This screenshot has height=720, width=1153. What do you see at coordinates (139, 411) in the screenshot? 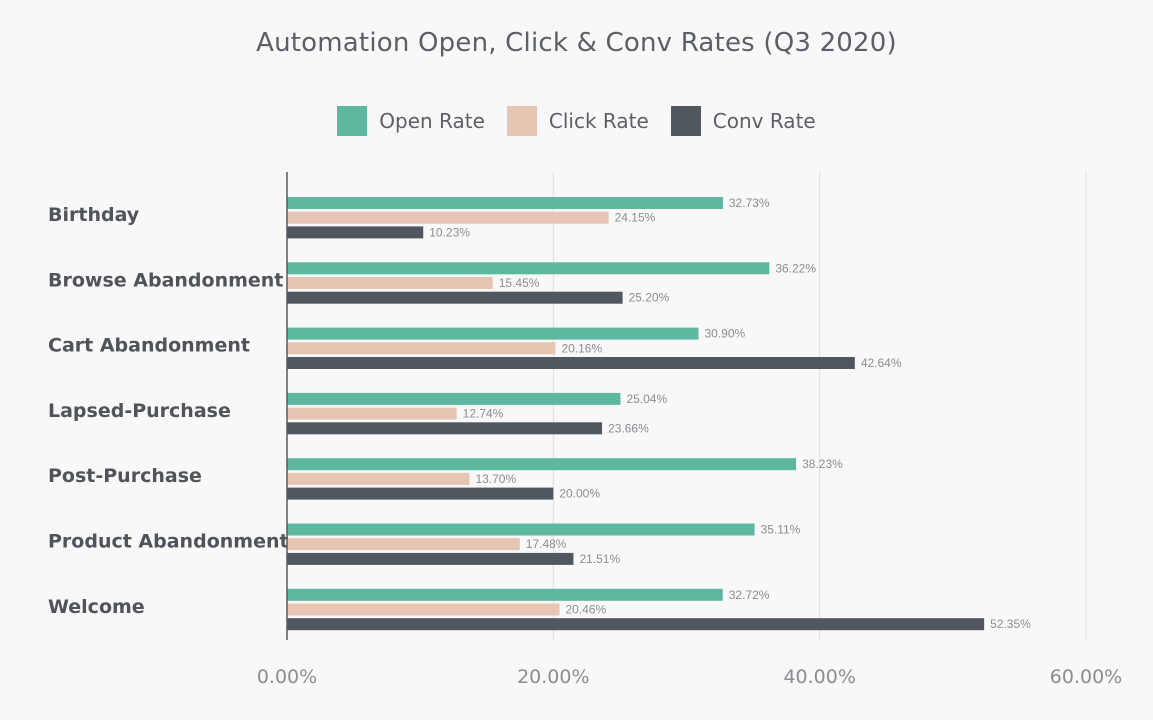
I see `category-label: Lapsed-Purchase` at bounding box center [139, 411].